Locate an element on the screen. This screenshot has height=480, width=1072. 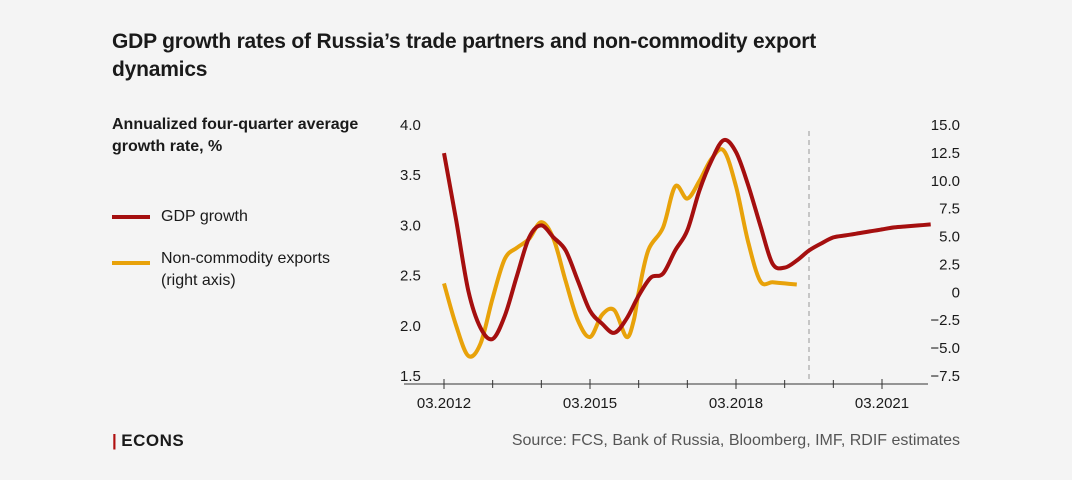
legend-swatch-gdp is located at coordinates (131, 217).